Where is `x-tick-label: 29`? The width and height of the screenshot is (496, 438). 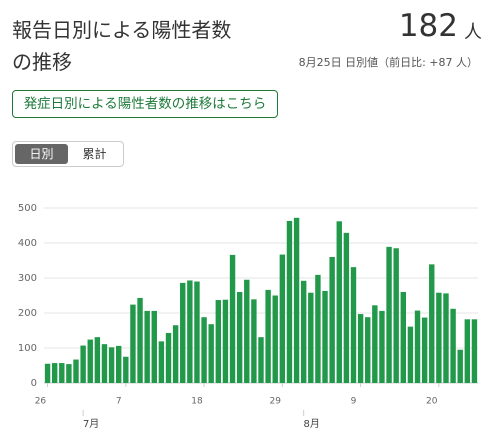 x-tick-label: 29 is located at coordinates (276, 402).